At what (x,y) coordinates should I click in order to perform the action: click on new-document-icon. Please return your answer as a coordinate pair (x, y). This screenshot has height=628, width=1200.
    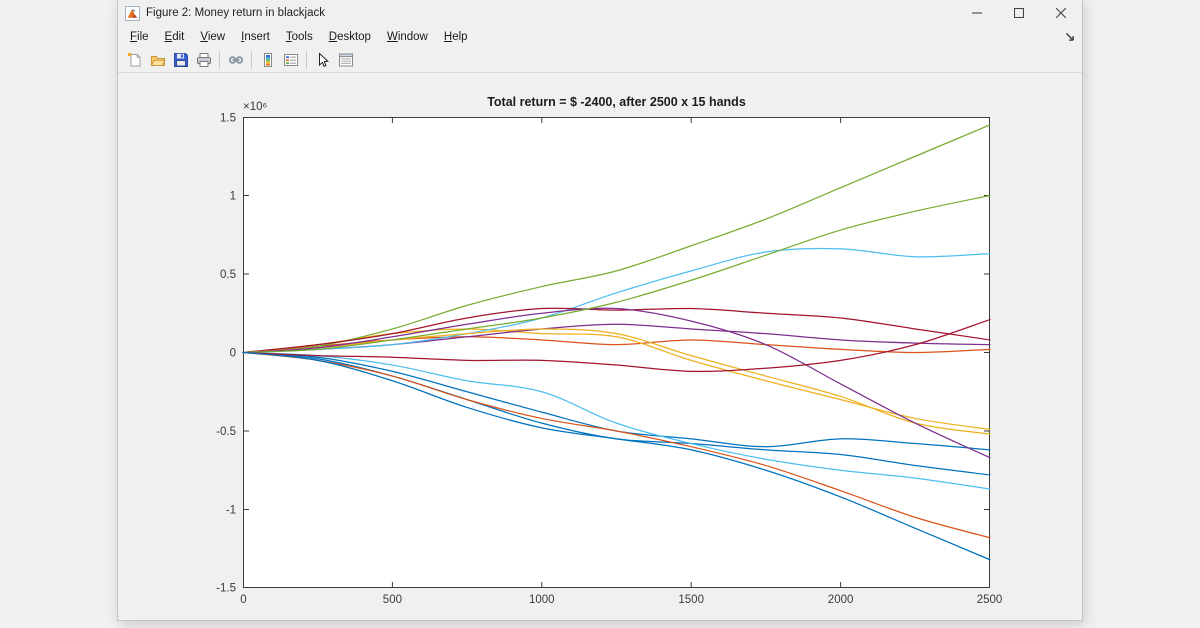
    Looking at the image, I should click on (133, 59).